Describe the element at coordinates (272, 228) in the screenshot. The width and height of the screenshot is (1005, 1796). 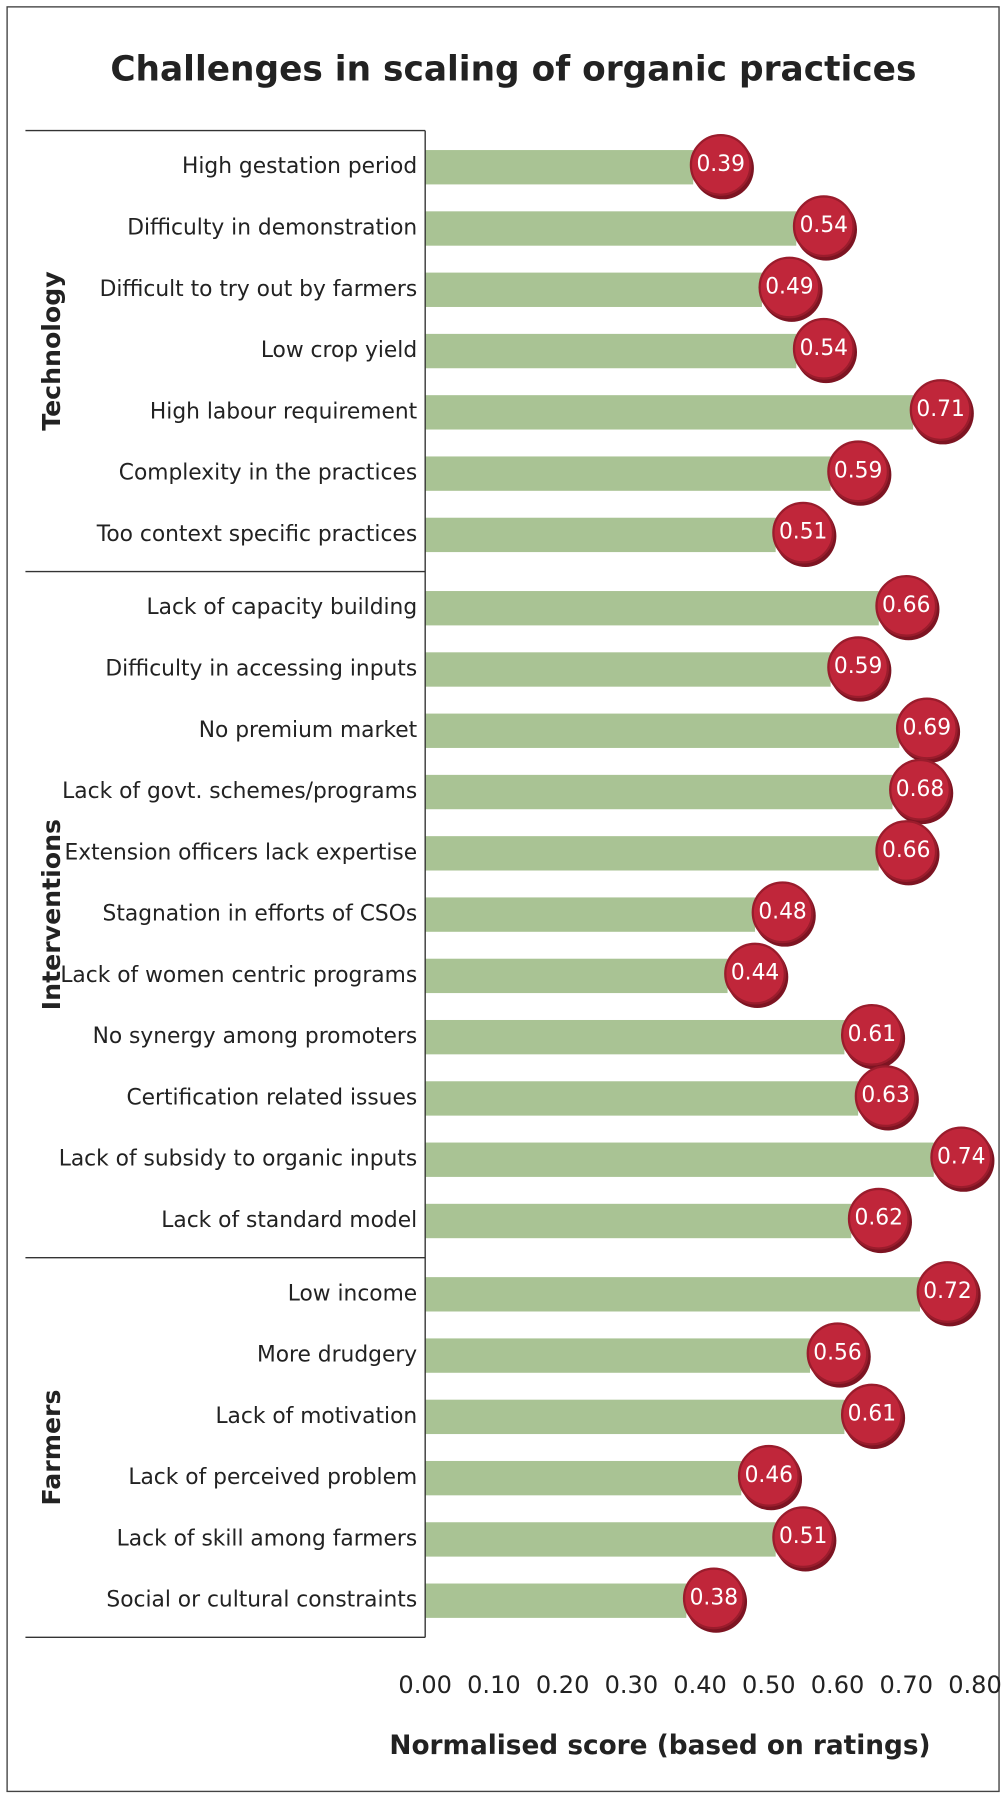
I see `category-label: Difficulty in demonstration` at that location.